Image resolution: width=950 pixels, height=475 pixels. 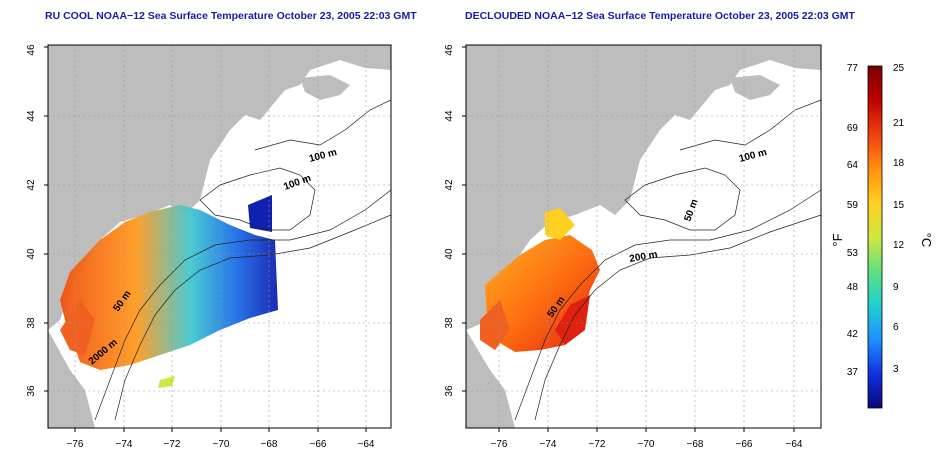 I want to click on f-tick-label: 59, so click(x=853, y=205).